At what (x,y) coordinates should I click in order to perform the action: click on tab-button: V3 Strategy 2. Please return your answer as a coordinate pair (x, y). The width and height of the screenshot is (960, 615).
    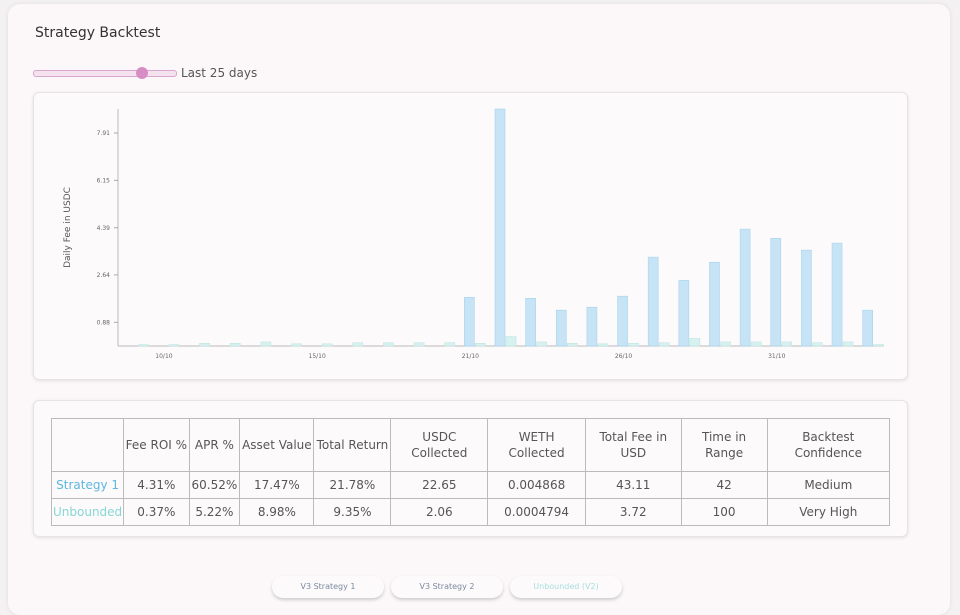
    Looking at the image, I should click on (447, 587).